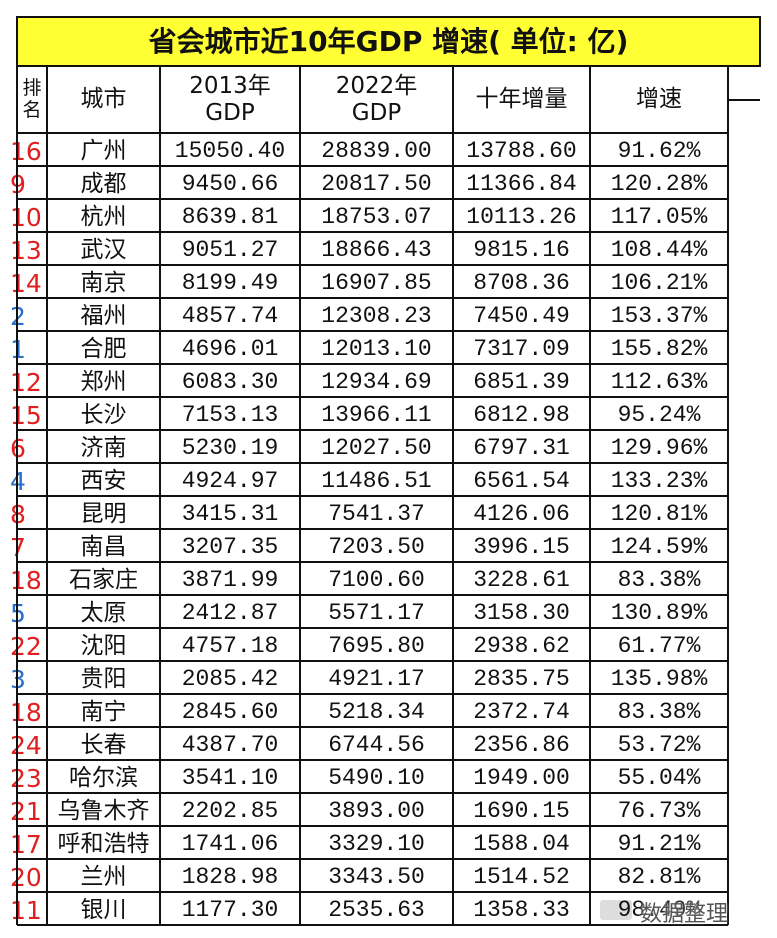 The width and height of the screenshot is (777, 938). I want to click on value-cell: 12013.10, so click(376, 349).